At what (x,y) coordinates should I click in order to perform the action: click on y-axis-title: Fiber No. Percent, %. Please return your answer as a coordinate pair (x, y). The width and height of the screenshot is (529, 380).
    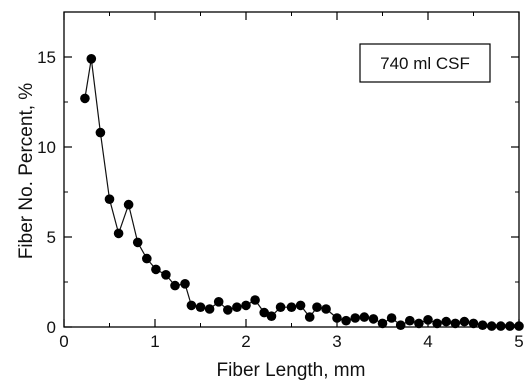
    Looking at the image, I should click on (26, 171).